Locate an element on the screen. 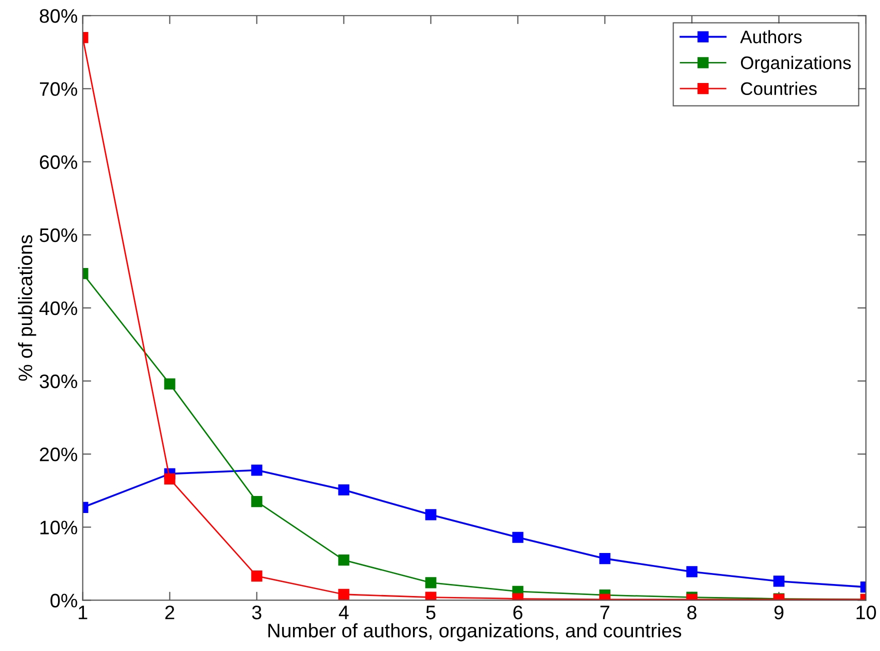 This screenshot has height=651, width=880. y-tick-label: 50% is located at coordinates (59, 235).